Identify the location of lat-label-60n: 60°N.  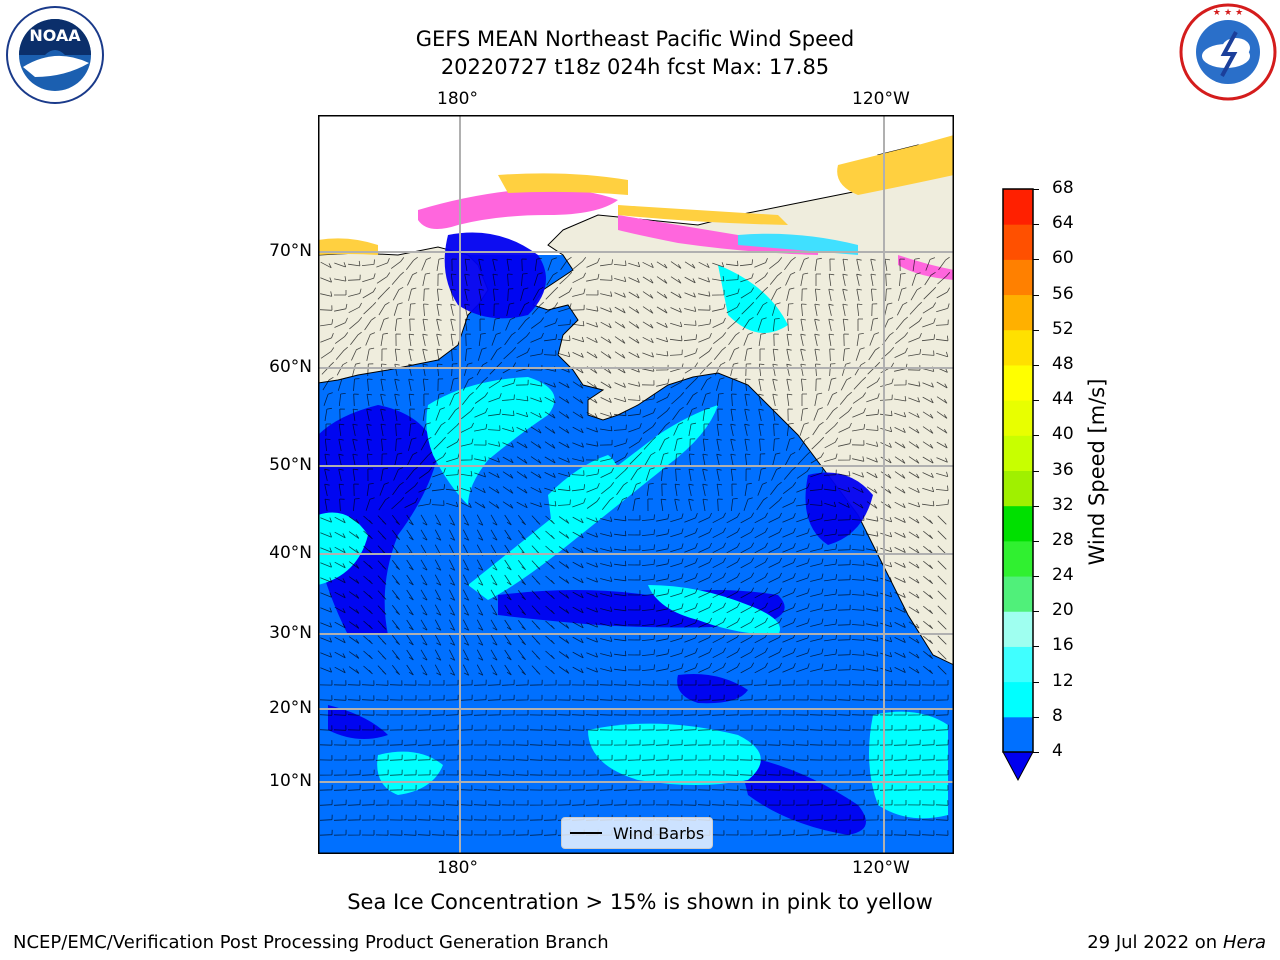
(290, 367).